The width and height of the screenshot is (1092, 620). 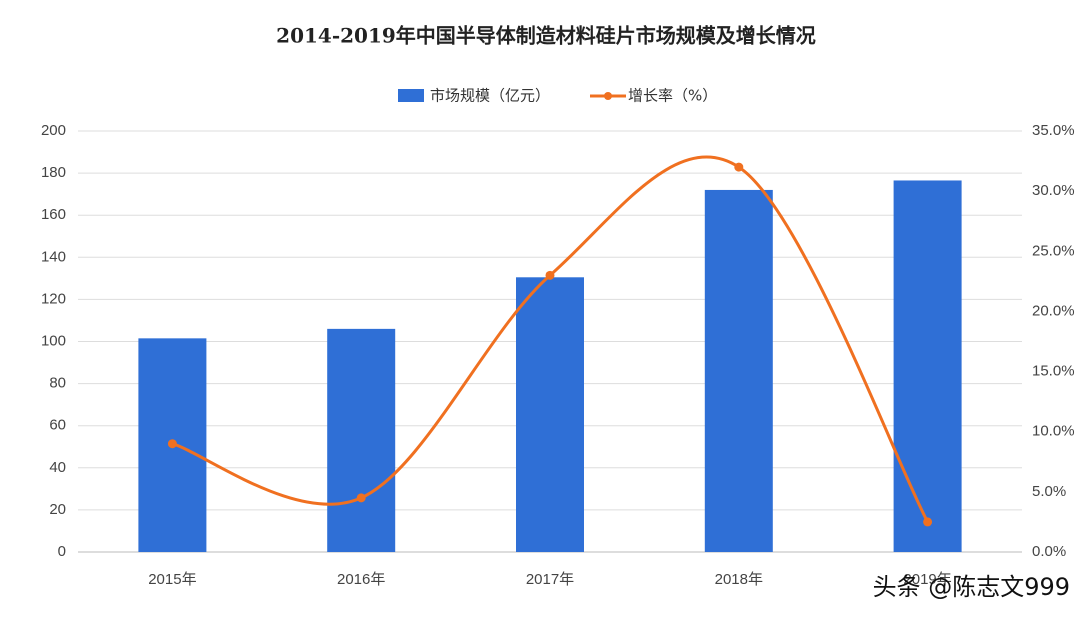 What do you see at coordinates (361, 579) in the screenshot?
I see `x-tick-label: 2016年` at bounding box center [361, 579].